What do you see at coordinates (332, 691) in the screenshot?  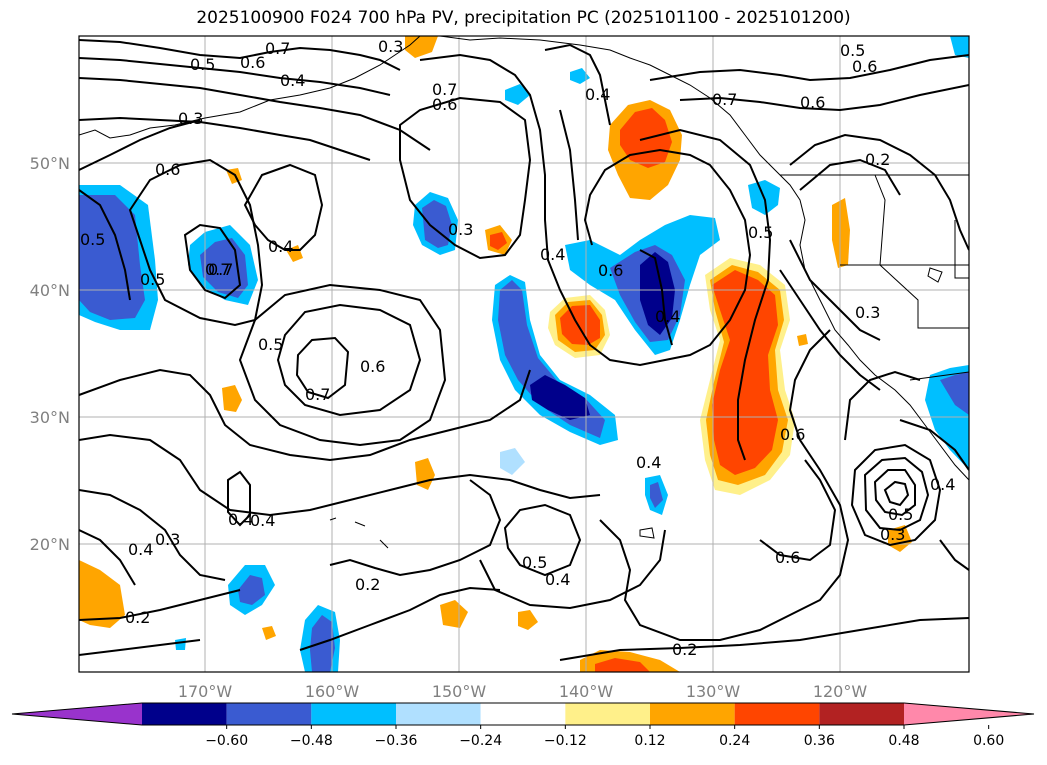 I see `longitude-label: 160°W` at bounding box center [332, 691].